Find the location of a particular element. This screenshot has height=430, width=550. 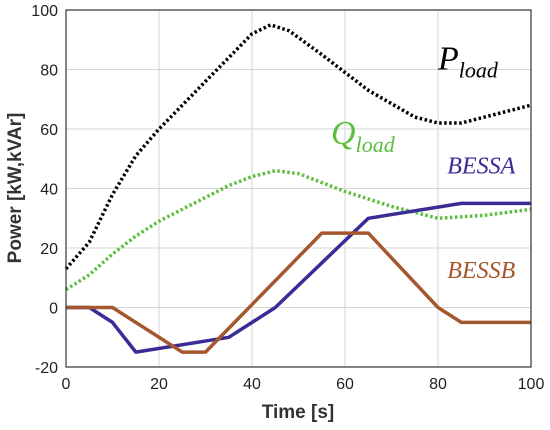

x-tick-label: 60 is located at coordinates (345, 384).